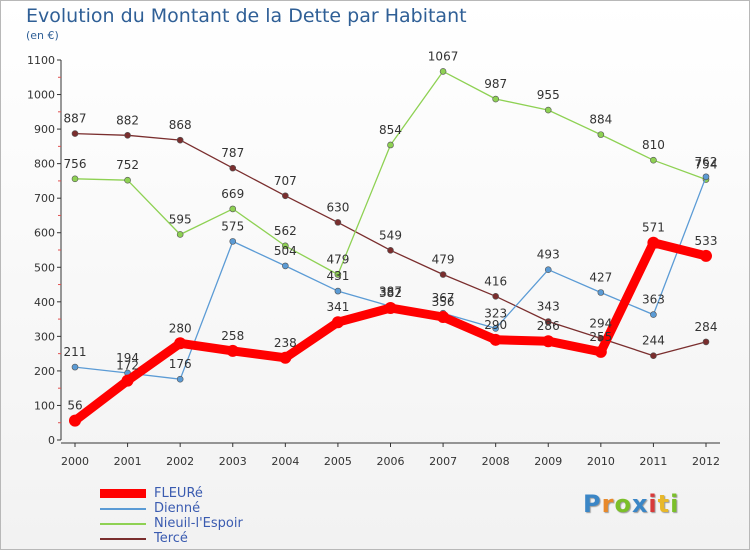 The height and width of the screenshot is (550, 750). I want to click on data-label: 294, so click(600, 323).